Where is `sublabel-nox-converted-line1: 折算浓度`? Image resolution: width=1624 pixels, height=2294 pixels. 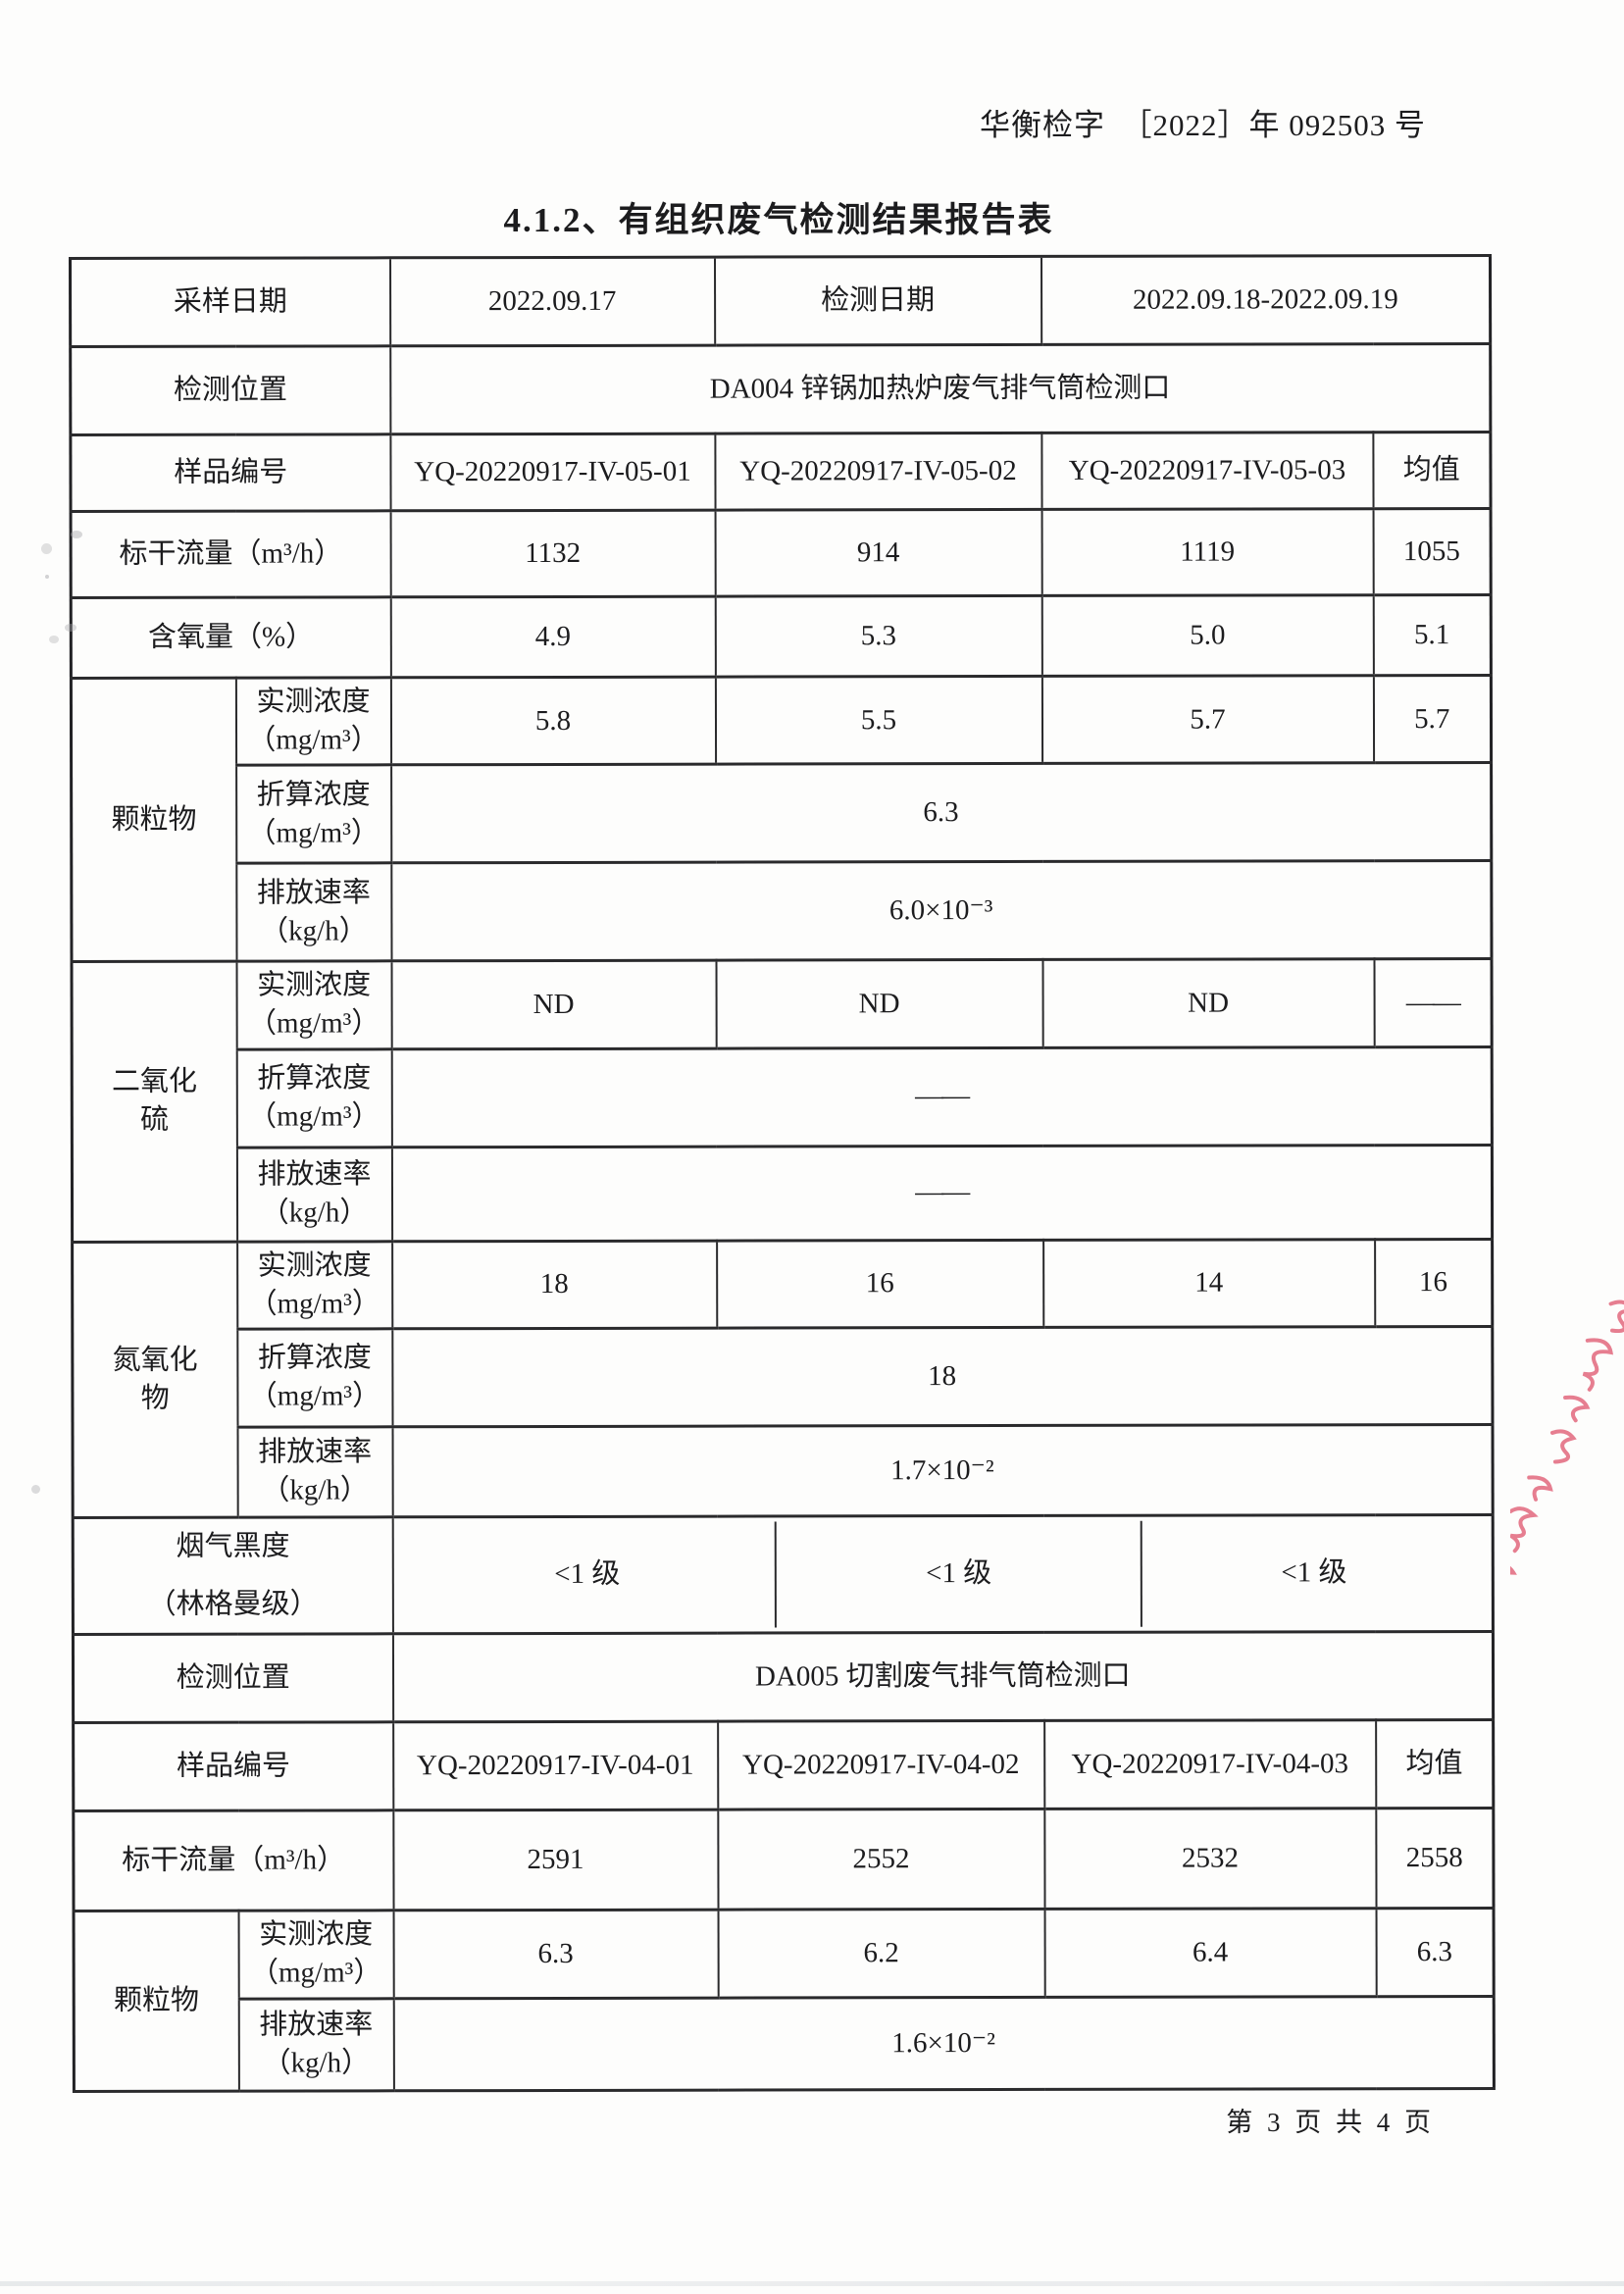 sublabel-nox-converted-line1: 折算浓度 is located at coordinates (314, 1358).